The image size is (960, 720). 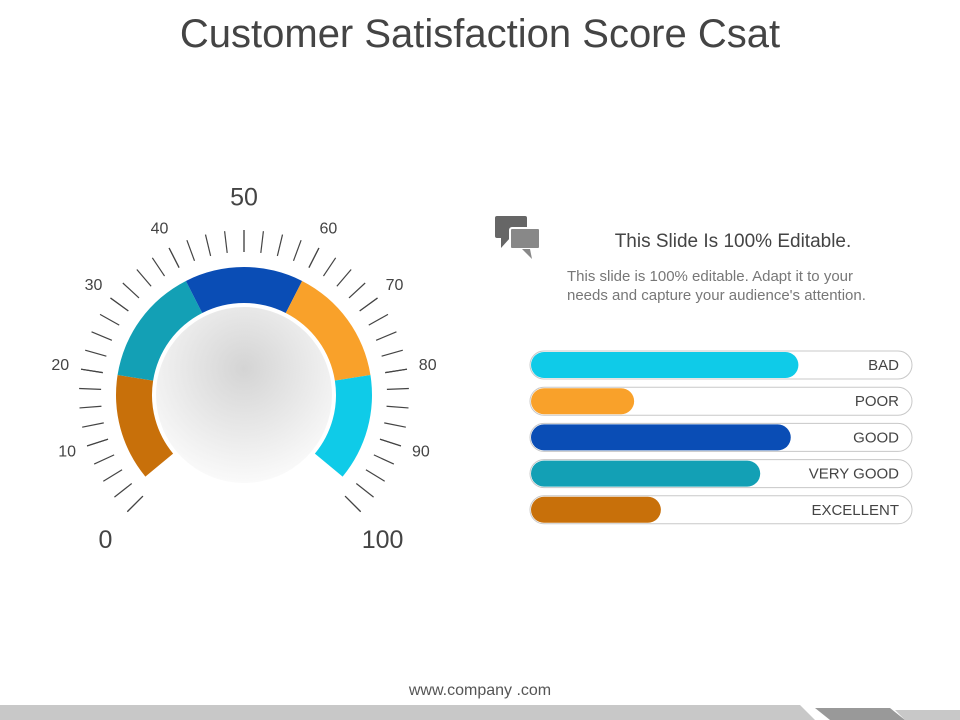 What do you see at coordinates (480, 690) in the screenshot?
I see `footer: www.company .com` at bounding box center [480, 690].